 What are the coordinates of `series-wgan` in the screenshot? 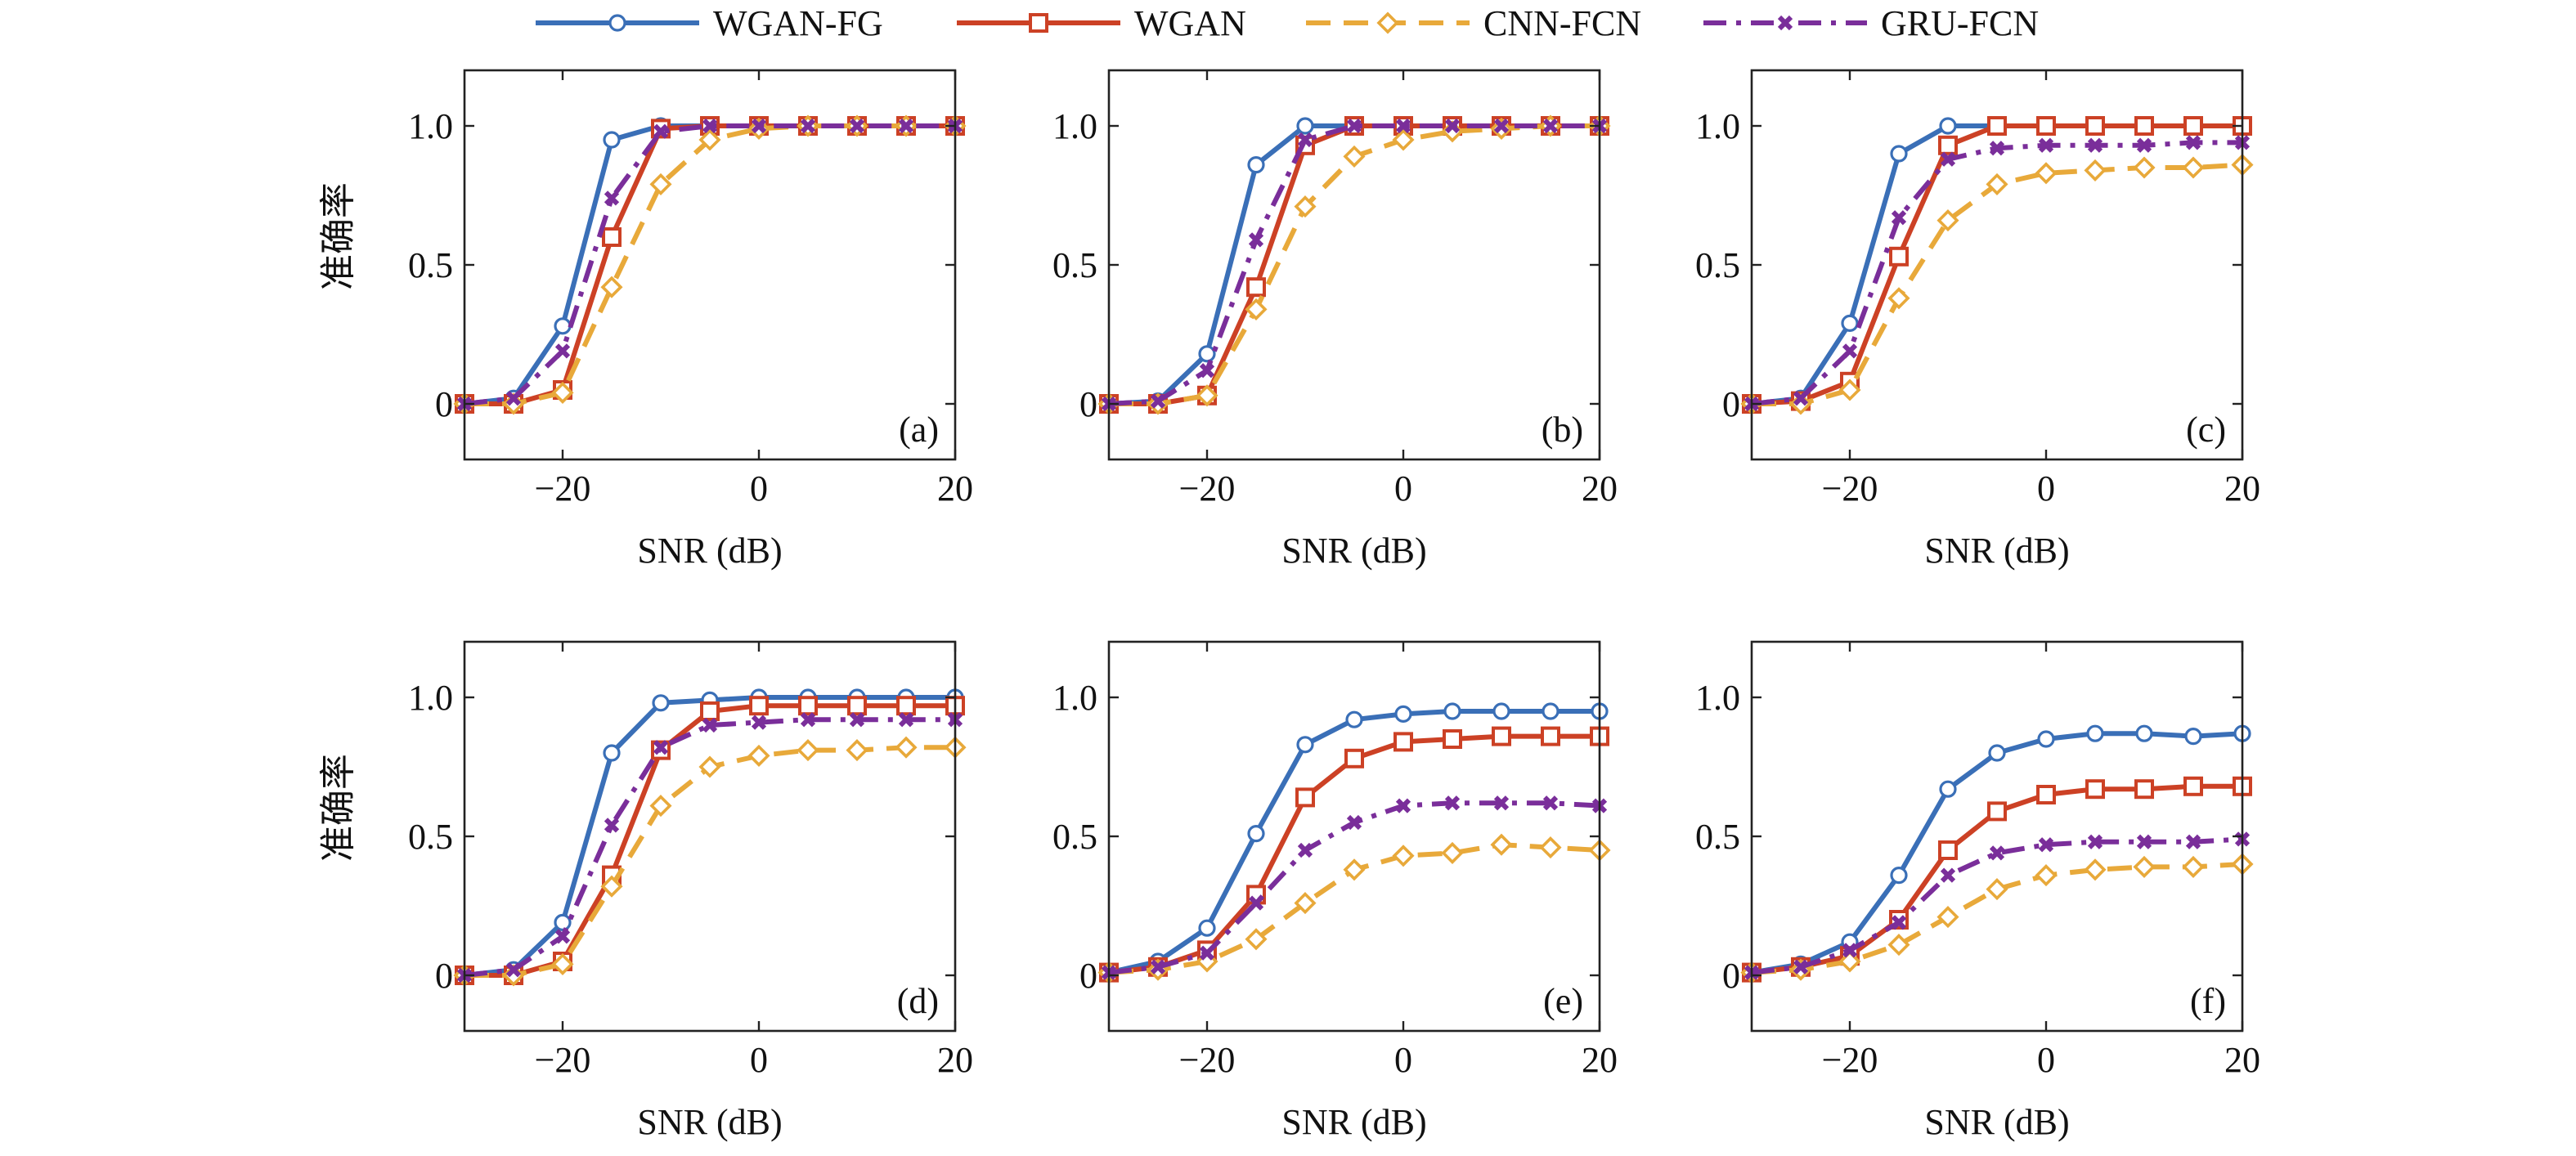 It's located at (710, 840).